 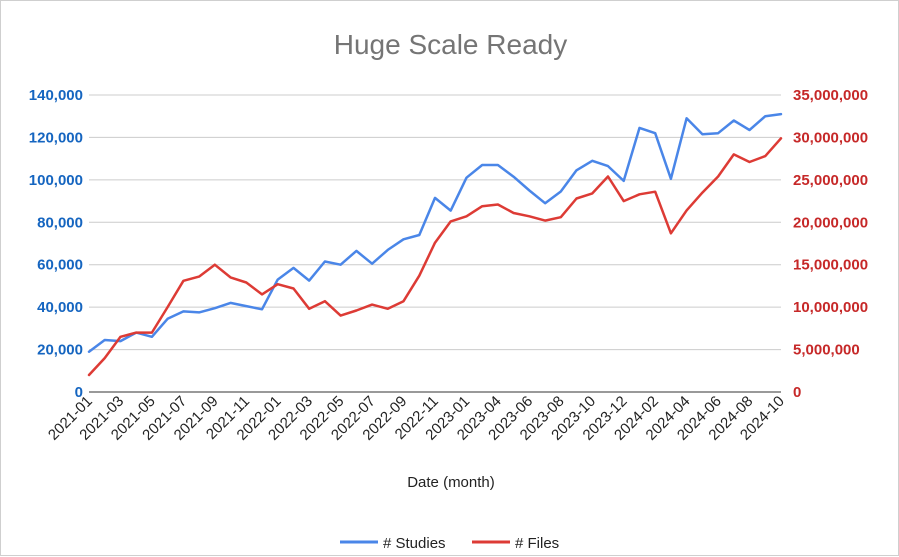 What do you see at coordinates (56, 95) in the screenshot?
I see `y-tick-left: 140,000` at bounding box center [56, 95].